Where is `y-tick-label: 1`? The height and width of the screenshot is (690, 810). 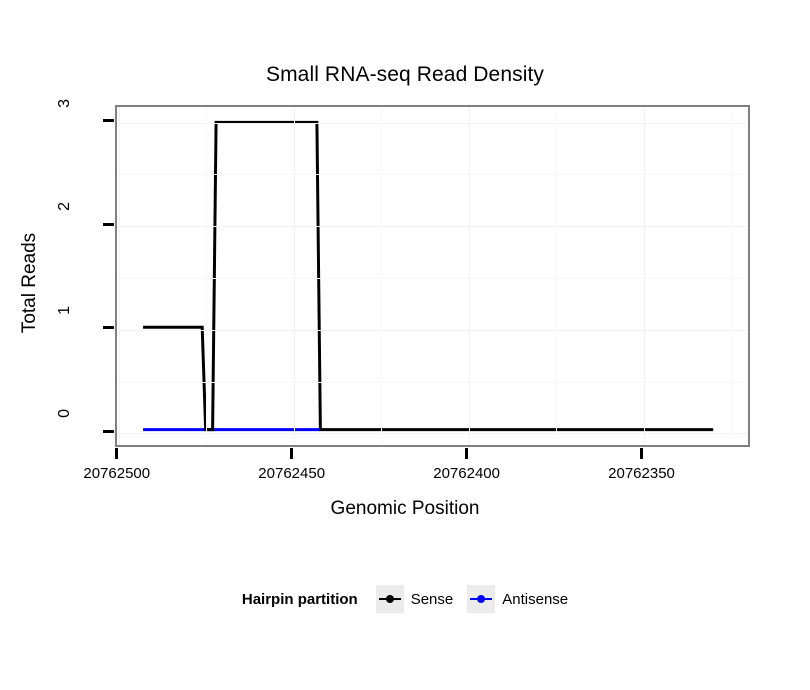 y-tick-label: 1 is located at coordinates (64, 310).